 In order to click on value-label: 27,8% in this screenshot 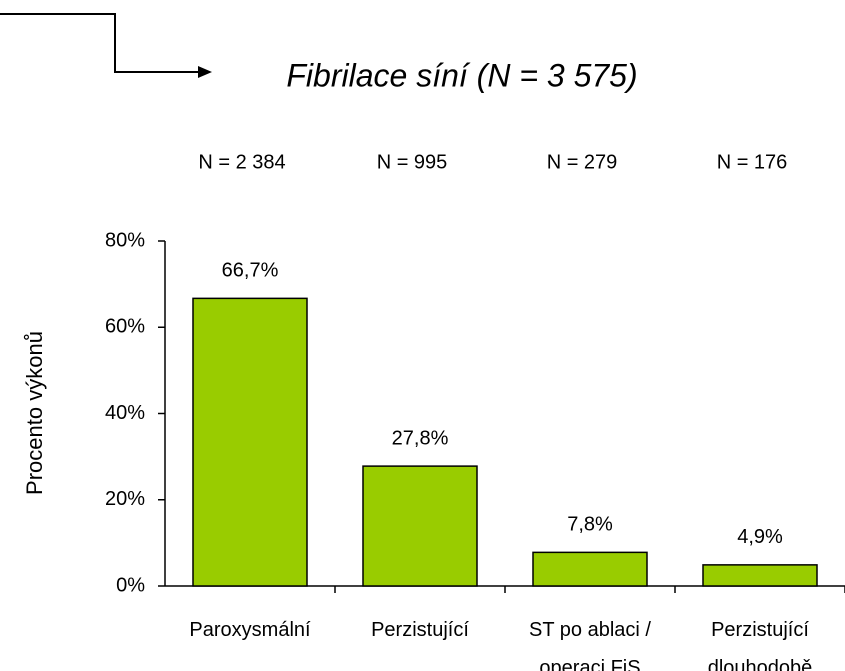, I will do `click(420, 438)`.